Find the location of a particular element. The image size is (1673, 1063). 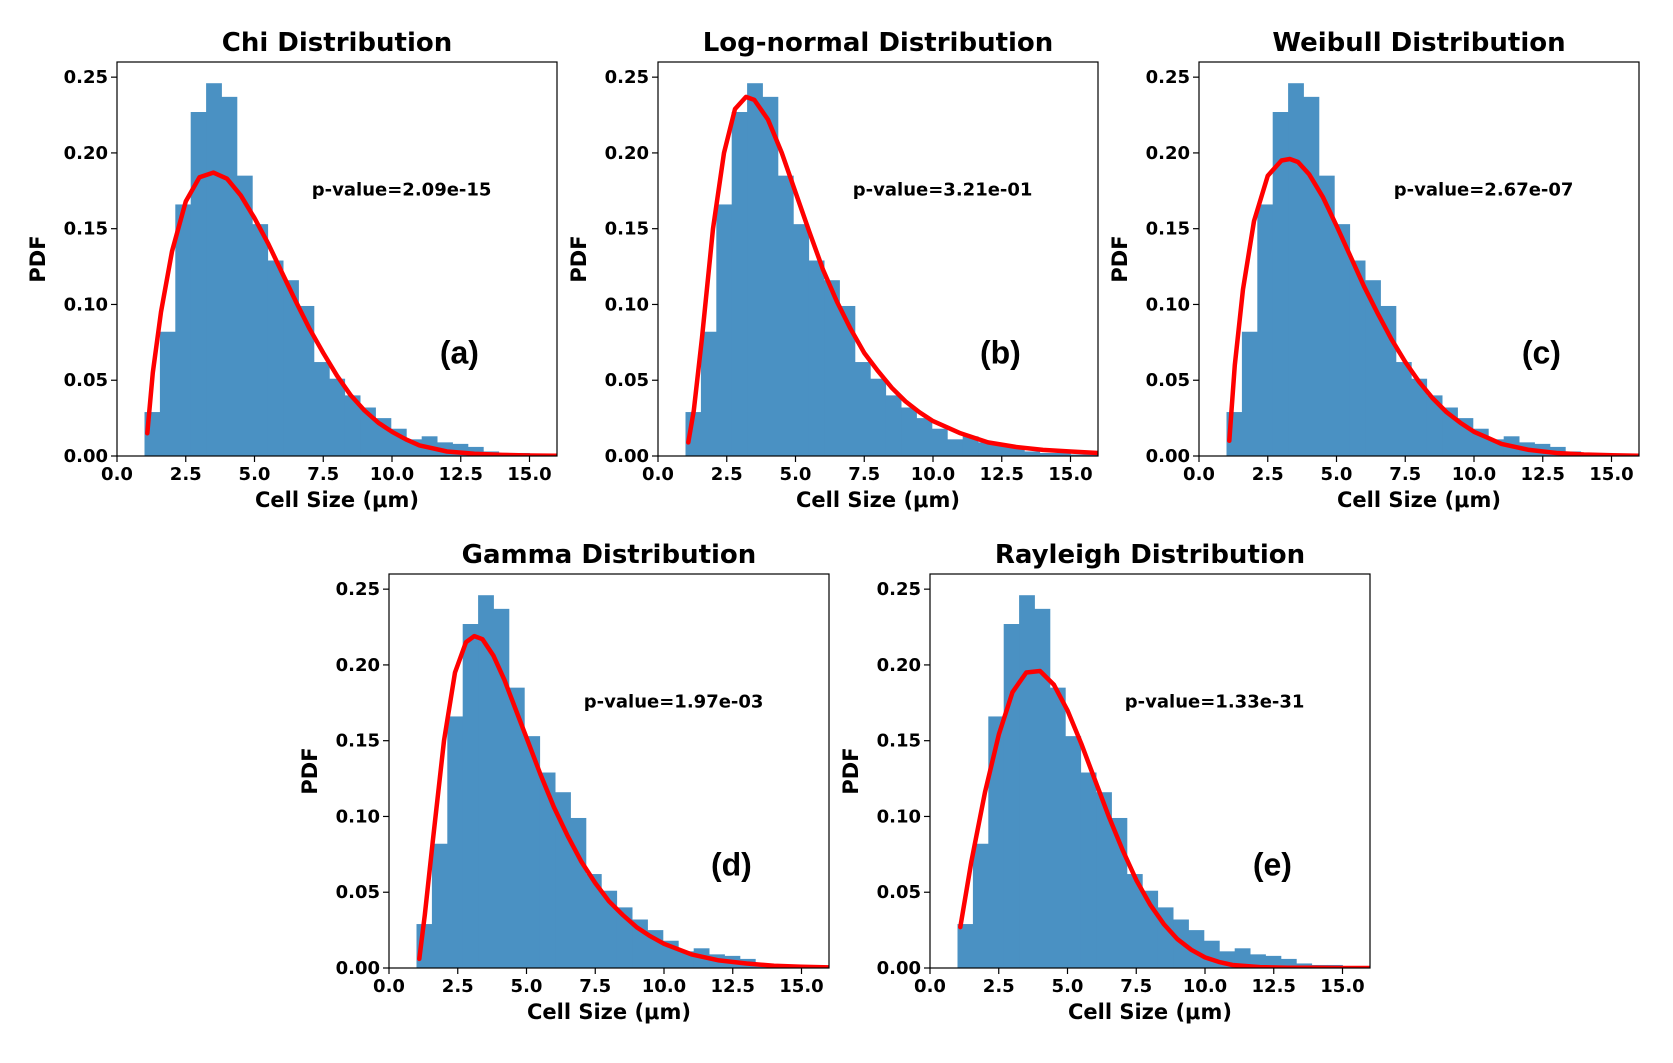

chart-title: Rayleigh Distribution is located at coordinates (1150, 555).